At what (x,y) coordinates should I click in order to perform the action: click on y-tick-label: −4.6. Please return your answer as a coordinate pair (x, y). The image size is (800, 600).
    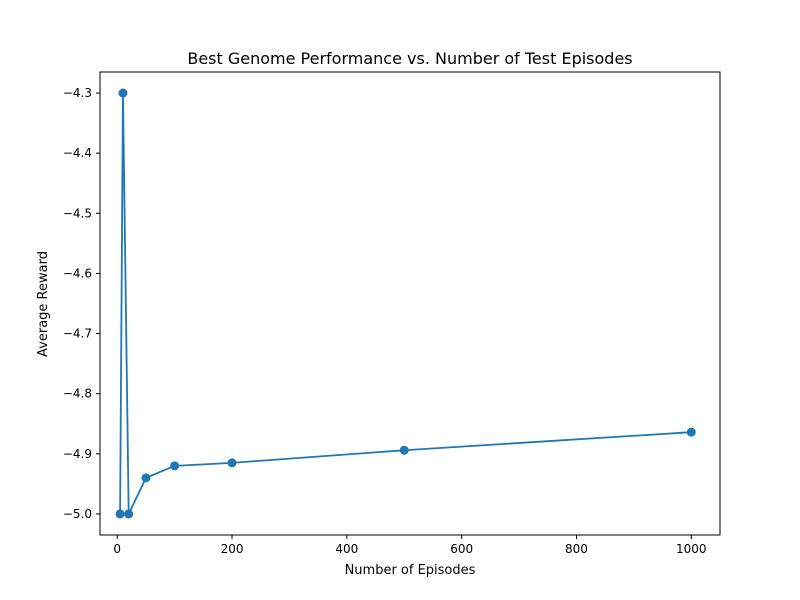
    Looking at the image, I should click on (77, 273).